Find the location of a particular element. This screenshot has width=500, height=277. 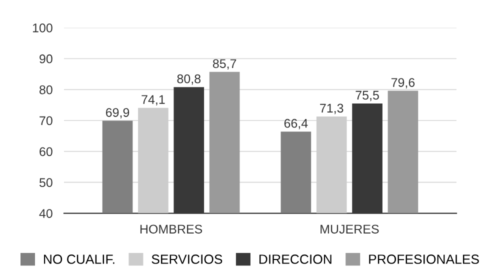

data-label: 66,4 is located at coordinates (296, 124).